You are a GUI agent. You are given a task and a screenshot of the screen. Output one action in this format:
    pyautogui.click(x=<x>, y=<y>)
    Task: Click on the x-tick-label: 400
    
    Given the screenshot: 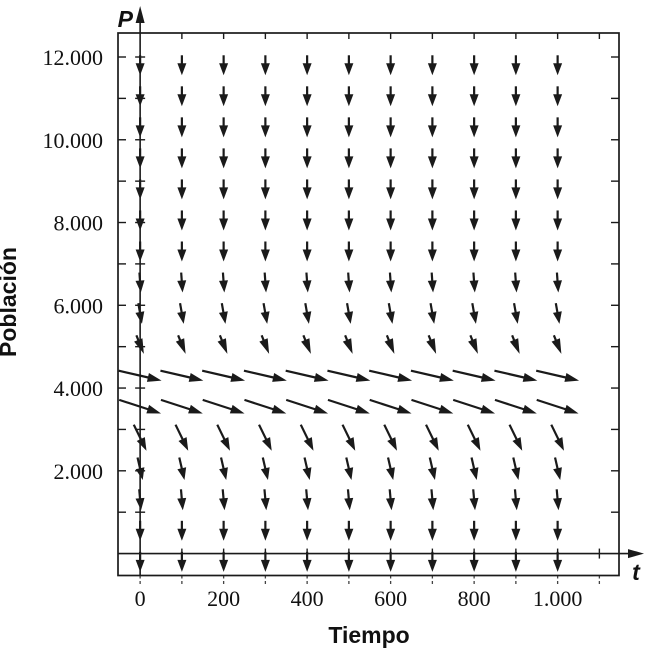 What is the action you would take?
    pyautogui.click(x=307, y=598)
    